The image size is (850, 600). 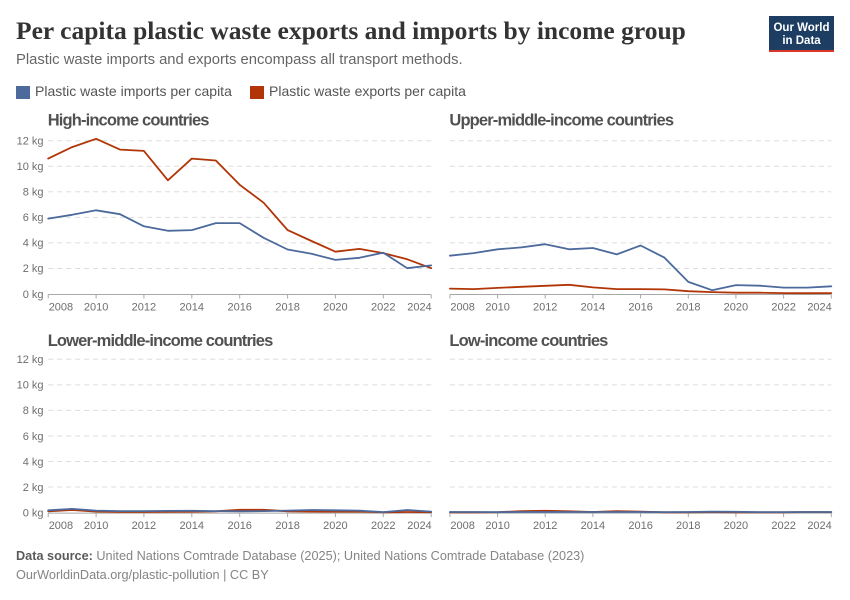 I want to click on svg-text: Lower-middle-income countries, so click(x=160, y=341).